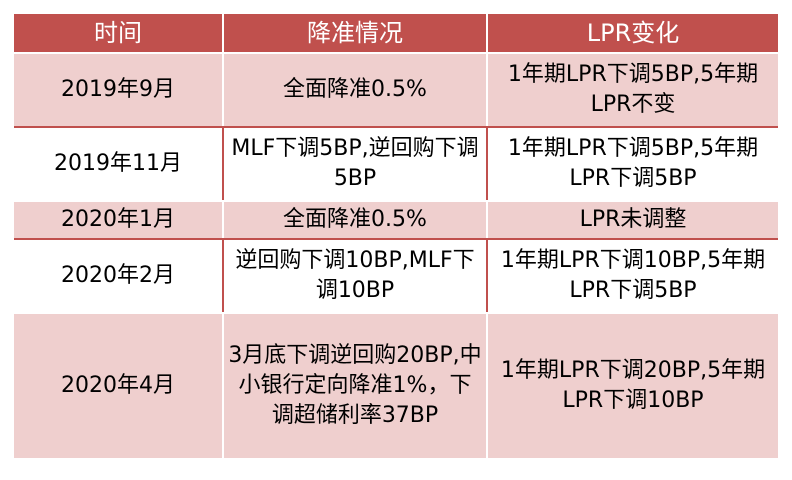  I want to click on header-lpr: LPR变化, so click(633, 33).